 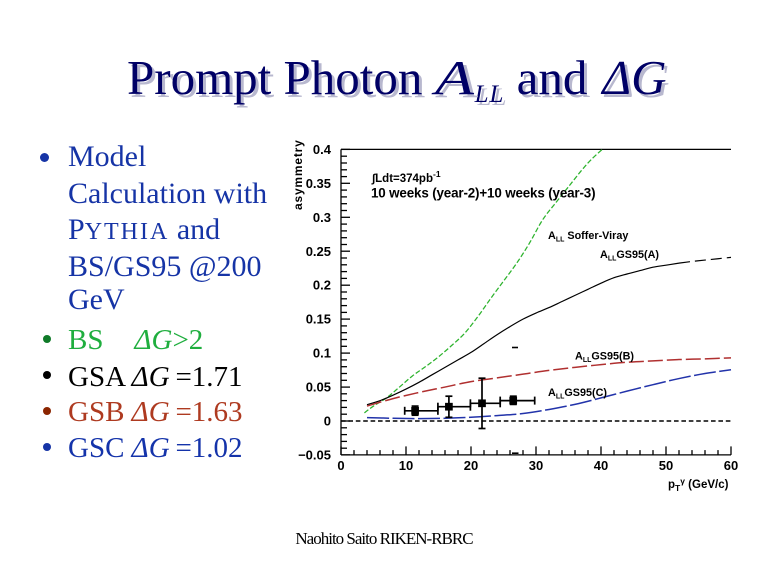 What do you see at coordinates (483, 193) in the screenshot?
I see `svg-text:10 weeks (year-2)+10 weeks (ye: 10 weeks (year-2)+10 weeks (year-3)` at bounding box center [483, 193].